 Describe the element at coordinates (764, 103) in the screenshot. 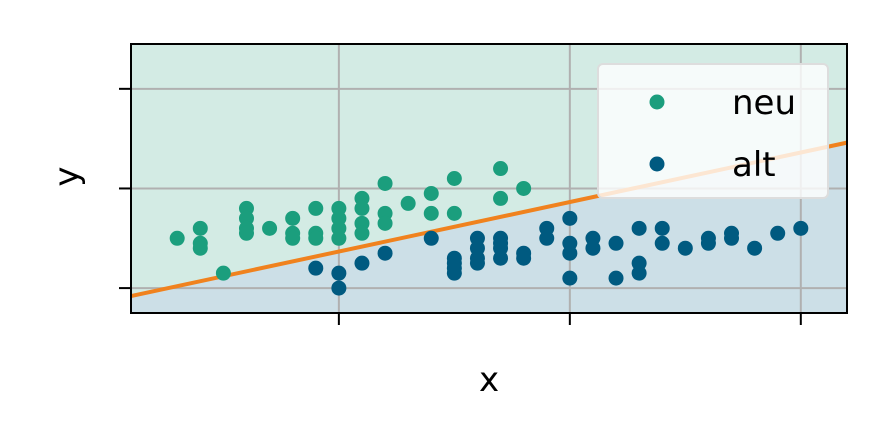

I see `legend-label-neu: neu` at that location.